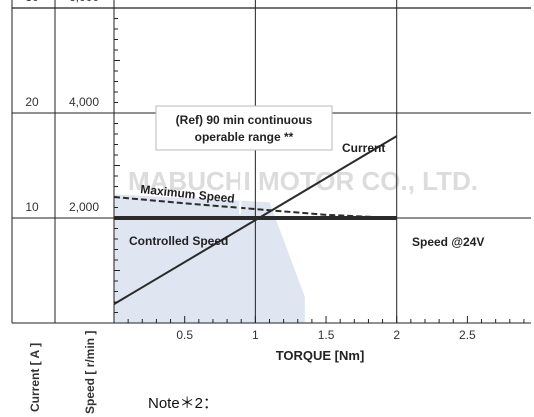 This screenshot has height=417, width=534. Describe the element at coordinates (84, 2) in the screenshot. I see `speed-tick-label: 6,000` at that location.